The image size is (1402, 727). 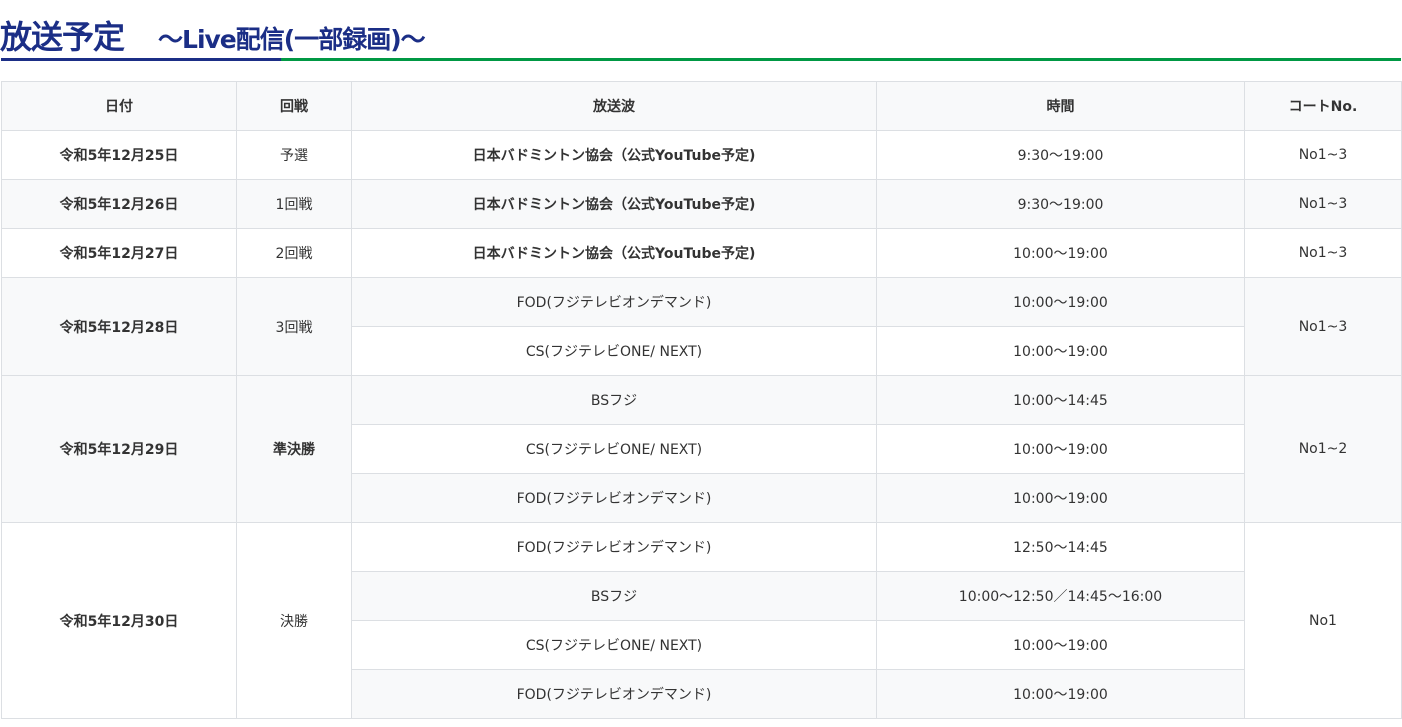 I want to click on round-cell: 決勝, so click(x=294, y=620).